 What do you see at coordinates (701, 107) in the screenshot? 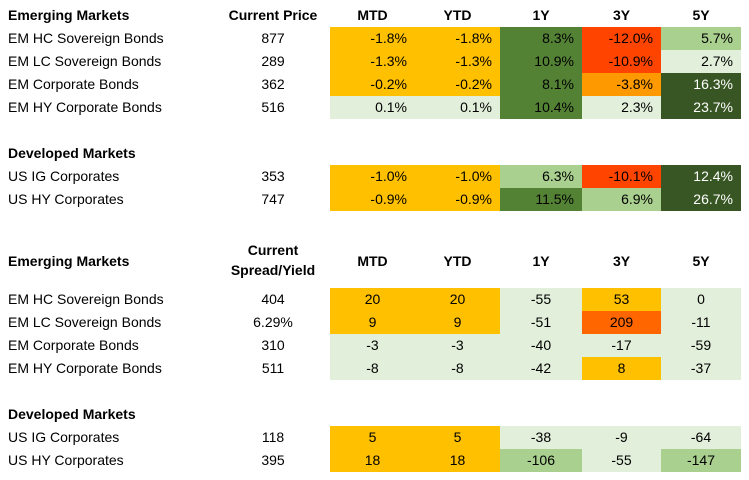
I see `5y-cell: 23.7%` at bounding box center [701, 107].